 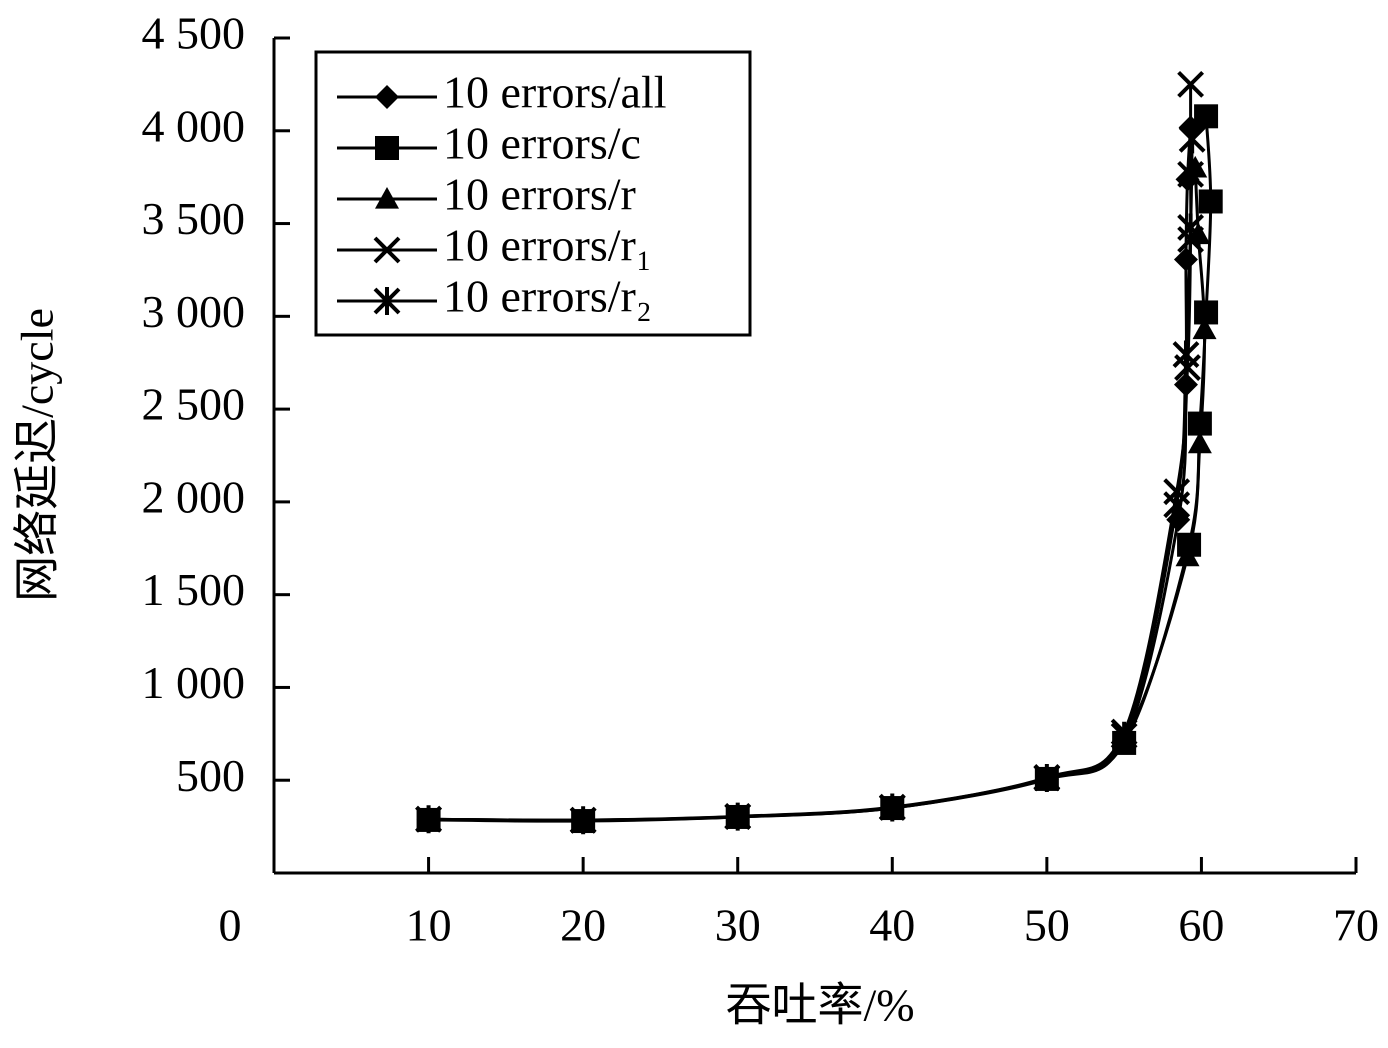 I want to click on y-tick-label: 500, so click(x=210, y=775).